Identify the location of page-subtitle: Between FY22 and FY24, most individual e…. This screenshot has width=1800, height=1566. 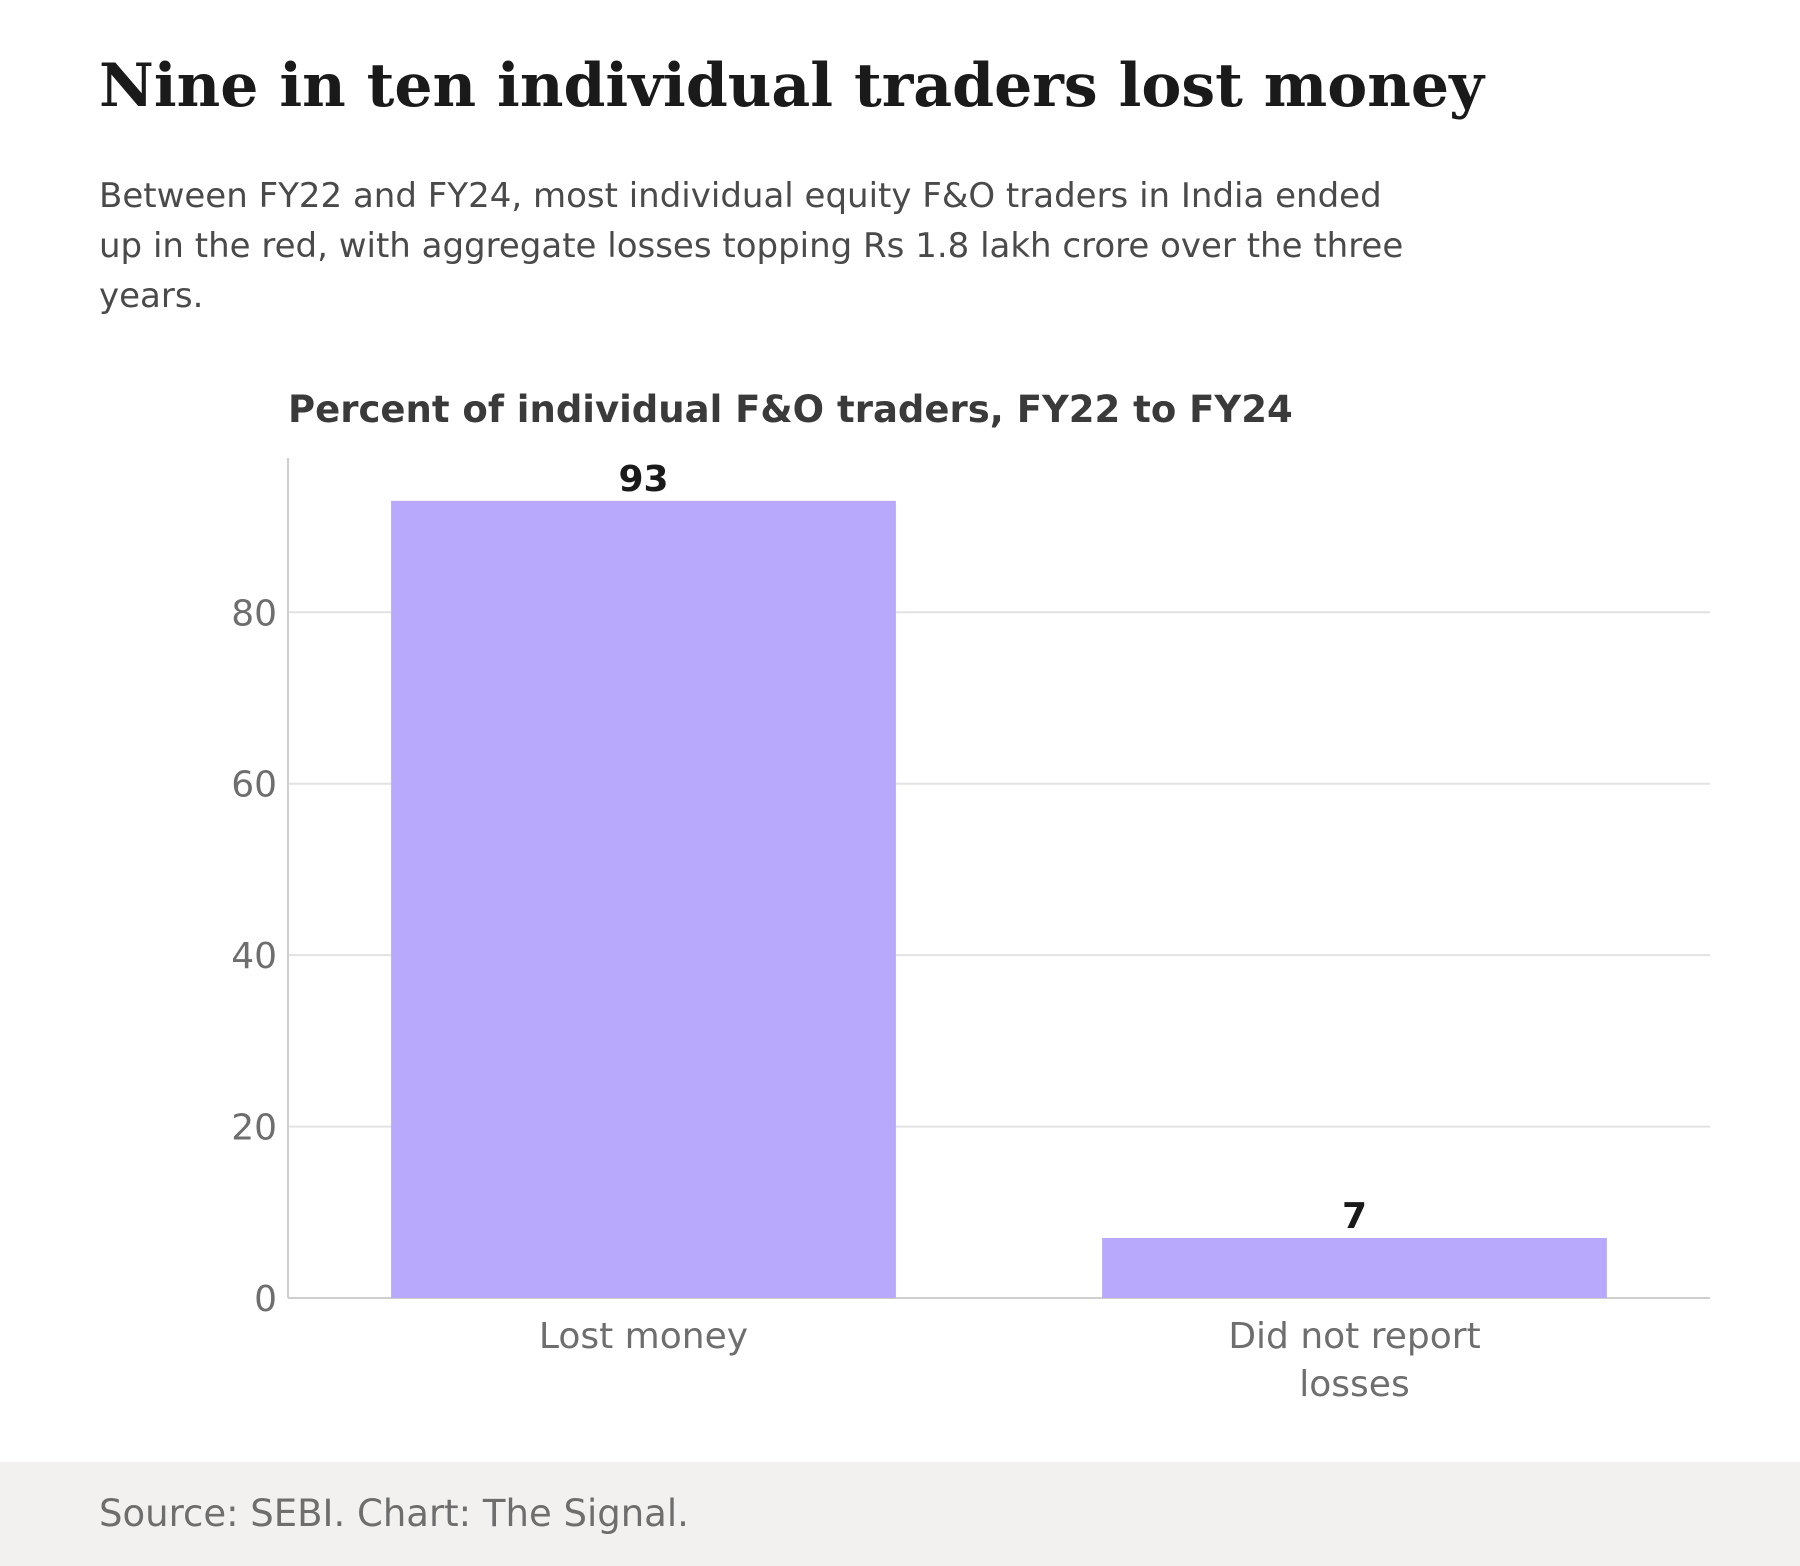
(751, 246).